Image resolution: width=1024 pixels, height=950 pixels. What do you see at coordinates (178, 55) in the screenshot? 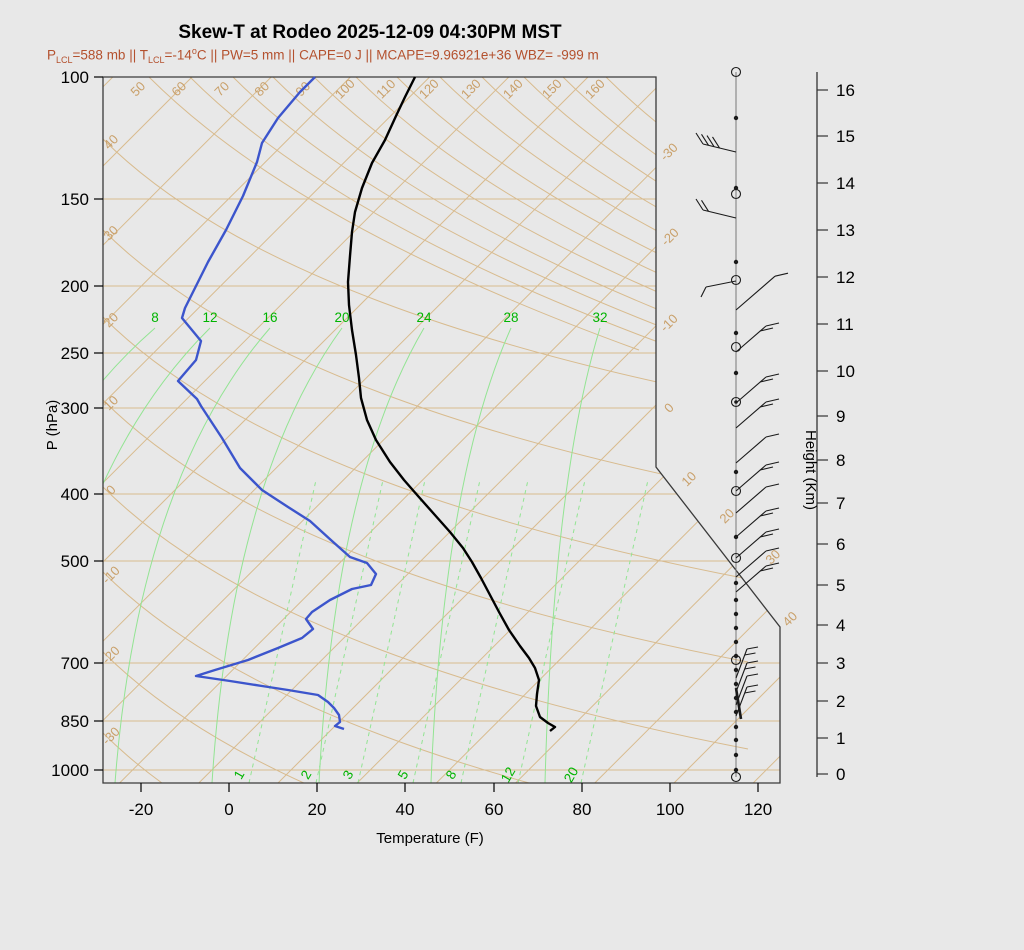
I see `subtitle-segment: =-14` at bounding box center [178, 55].